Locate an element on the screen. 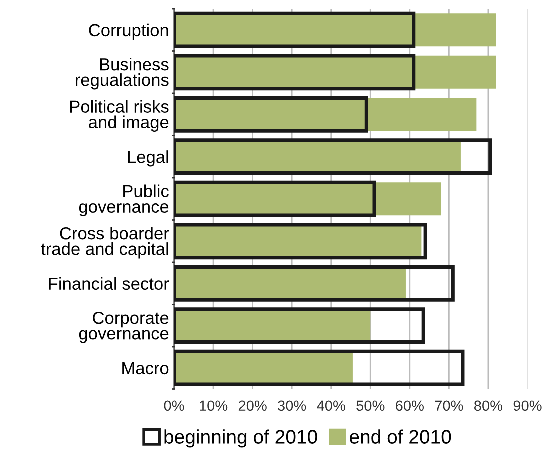 The image size is (548, 450). legend-label: beginning of 2010 is located at coordinates (241, 439).